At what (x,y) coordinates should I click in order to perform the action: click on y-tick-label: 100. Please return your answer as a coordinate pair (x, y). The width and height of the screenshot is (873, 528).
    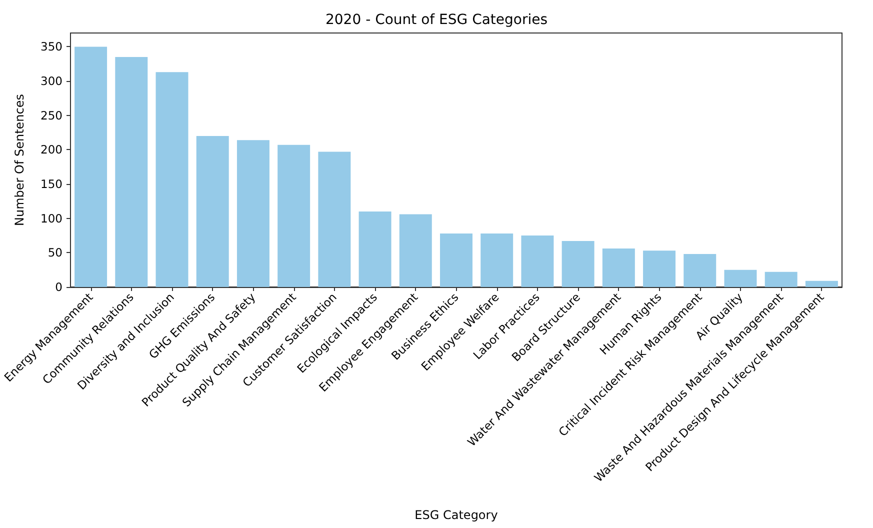
    Looking at the image, I should click on (51, 218).